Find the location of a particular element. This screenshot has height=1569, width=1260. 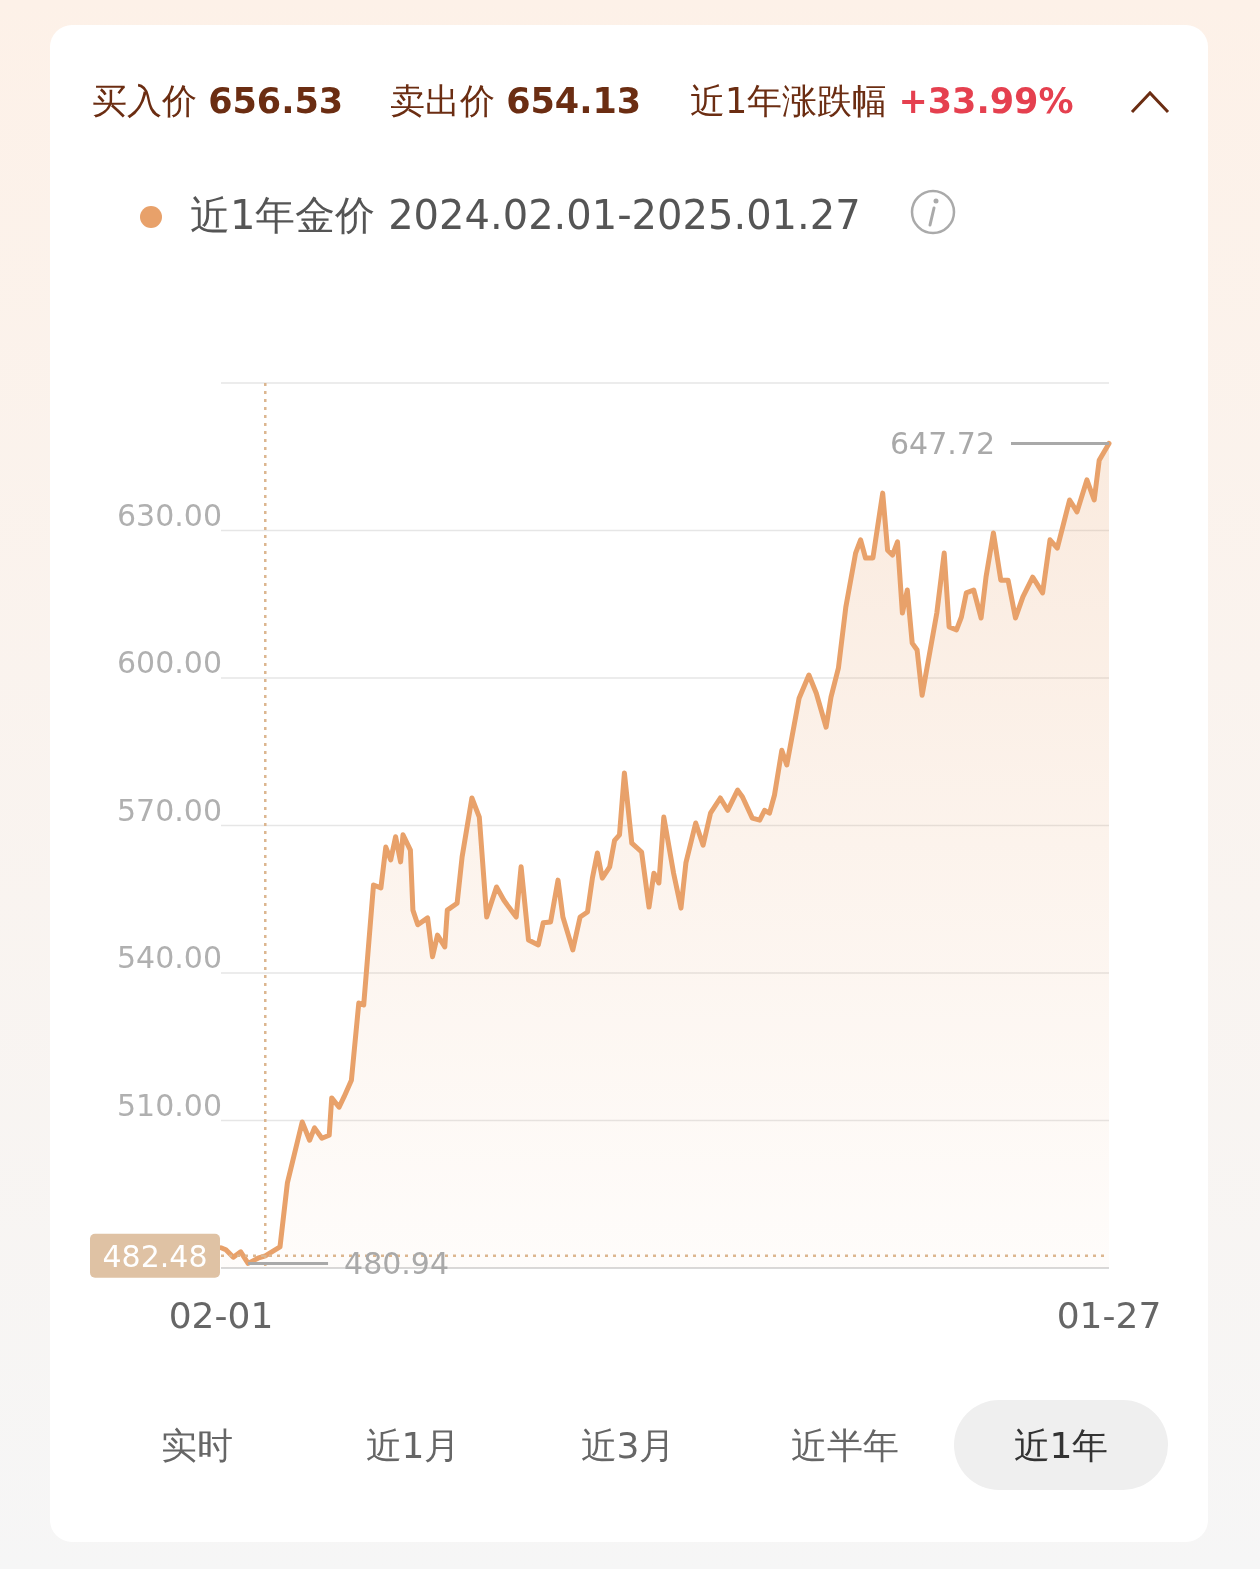

annotation: 647.72 is located at coordinates (942, 444).